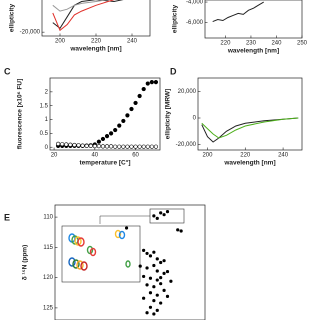  Describe the element at coordinates (7, 71) in the screenshot. I see `panel-label: C` at that location.